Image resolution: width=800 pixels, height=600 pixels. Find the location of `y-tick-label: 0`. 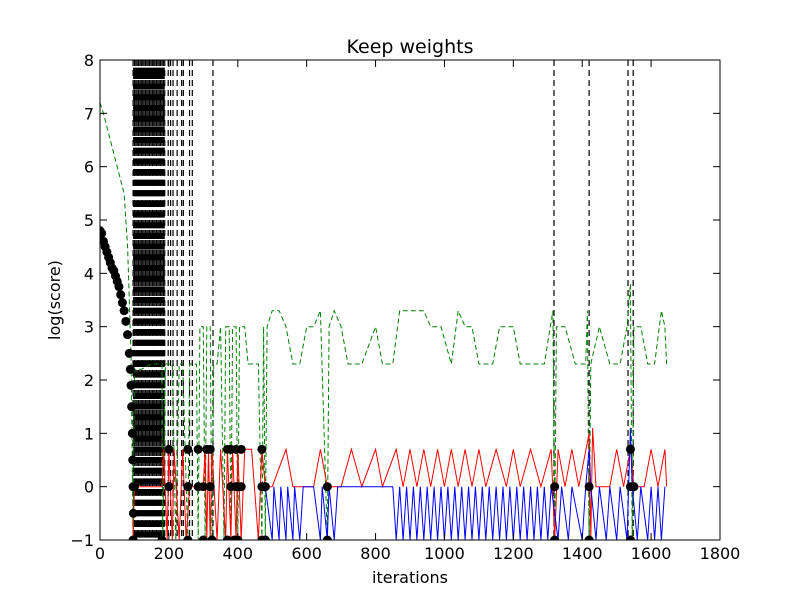

y-tick-label: 0 is located at coordinates (89, 487).